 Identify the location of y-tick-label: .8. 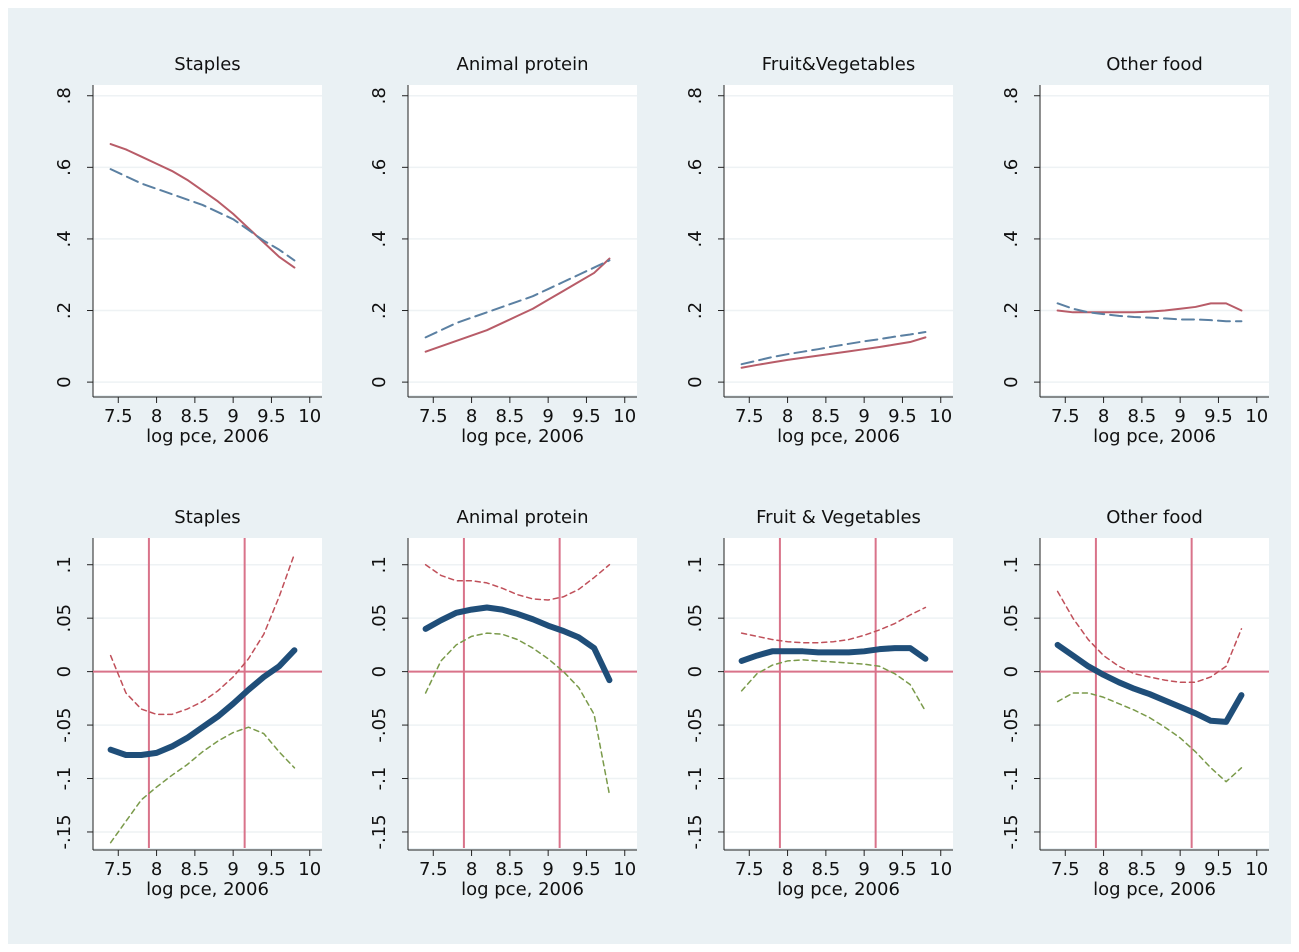
(1011, 95).